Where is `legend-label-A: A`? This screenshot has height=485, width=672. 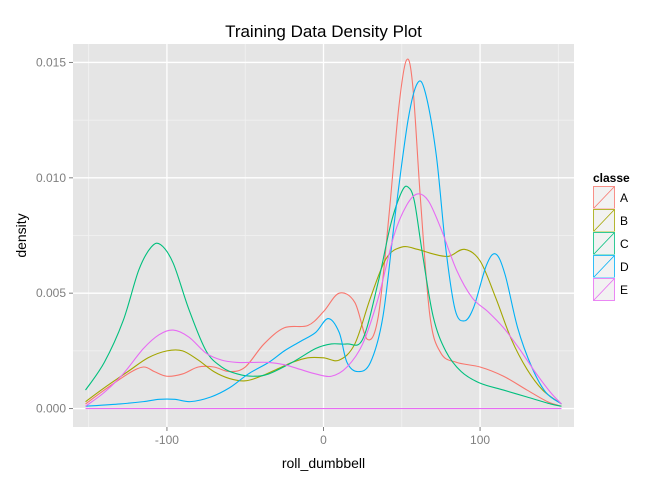
legend-label-A: A is located at coordinates (624, 198).